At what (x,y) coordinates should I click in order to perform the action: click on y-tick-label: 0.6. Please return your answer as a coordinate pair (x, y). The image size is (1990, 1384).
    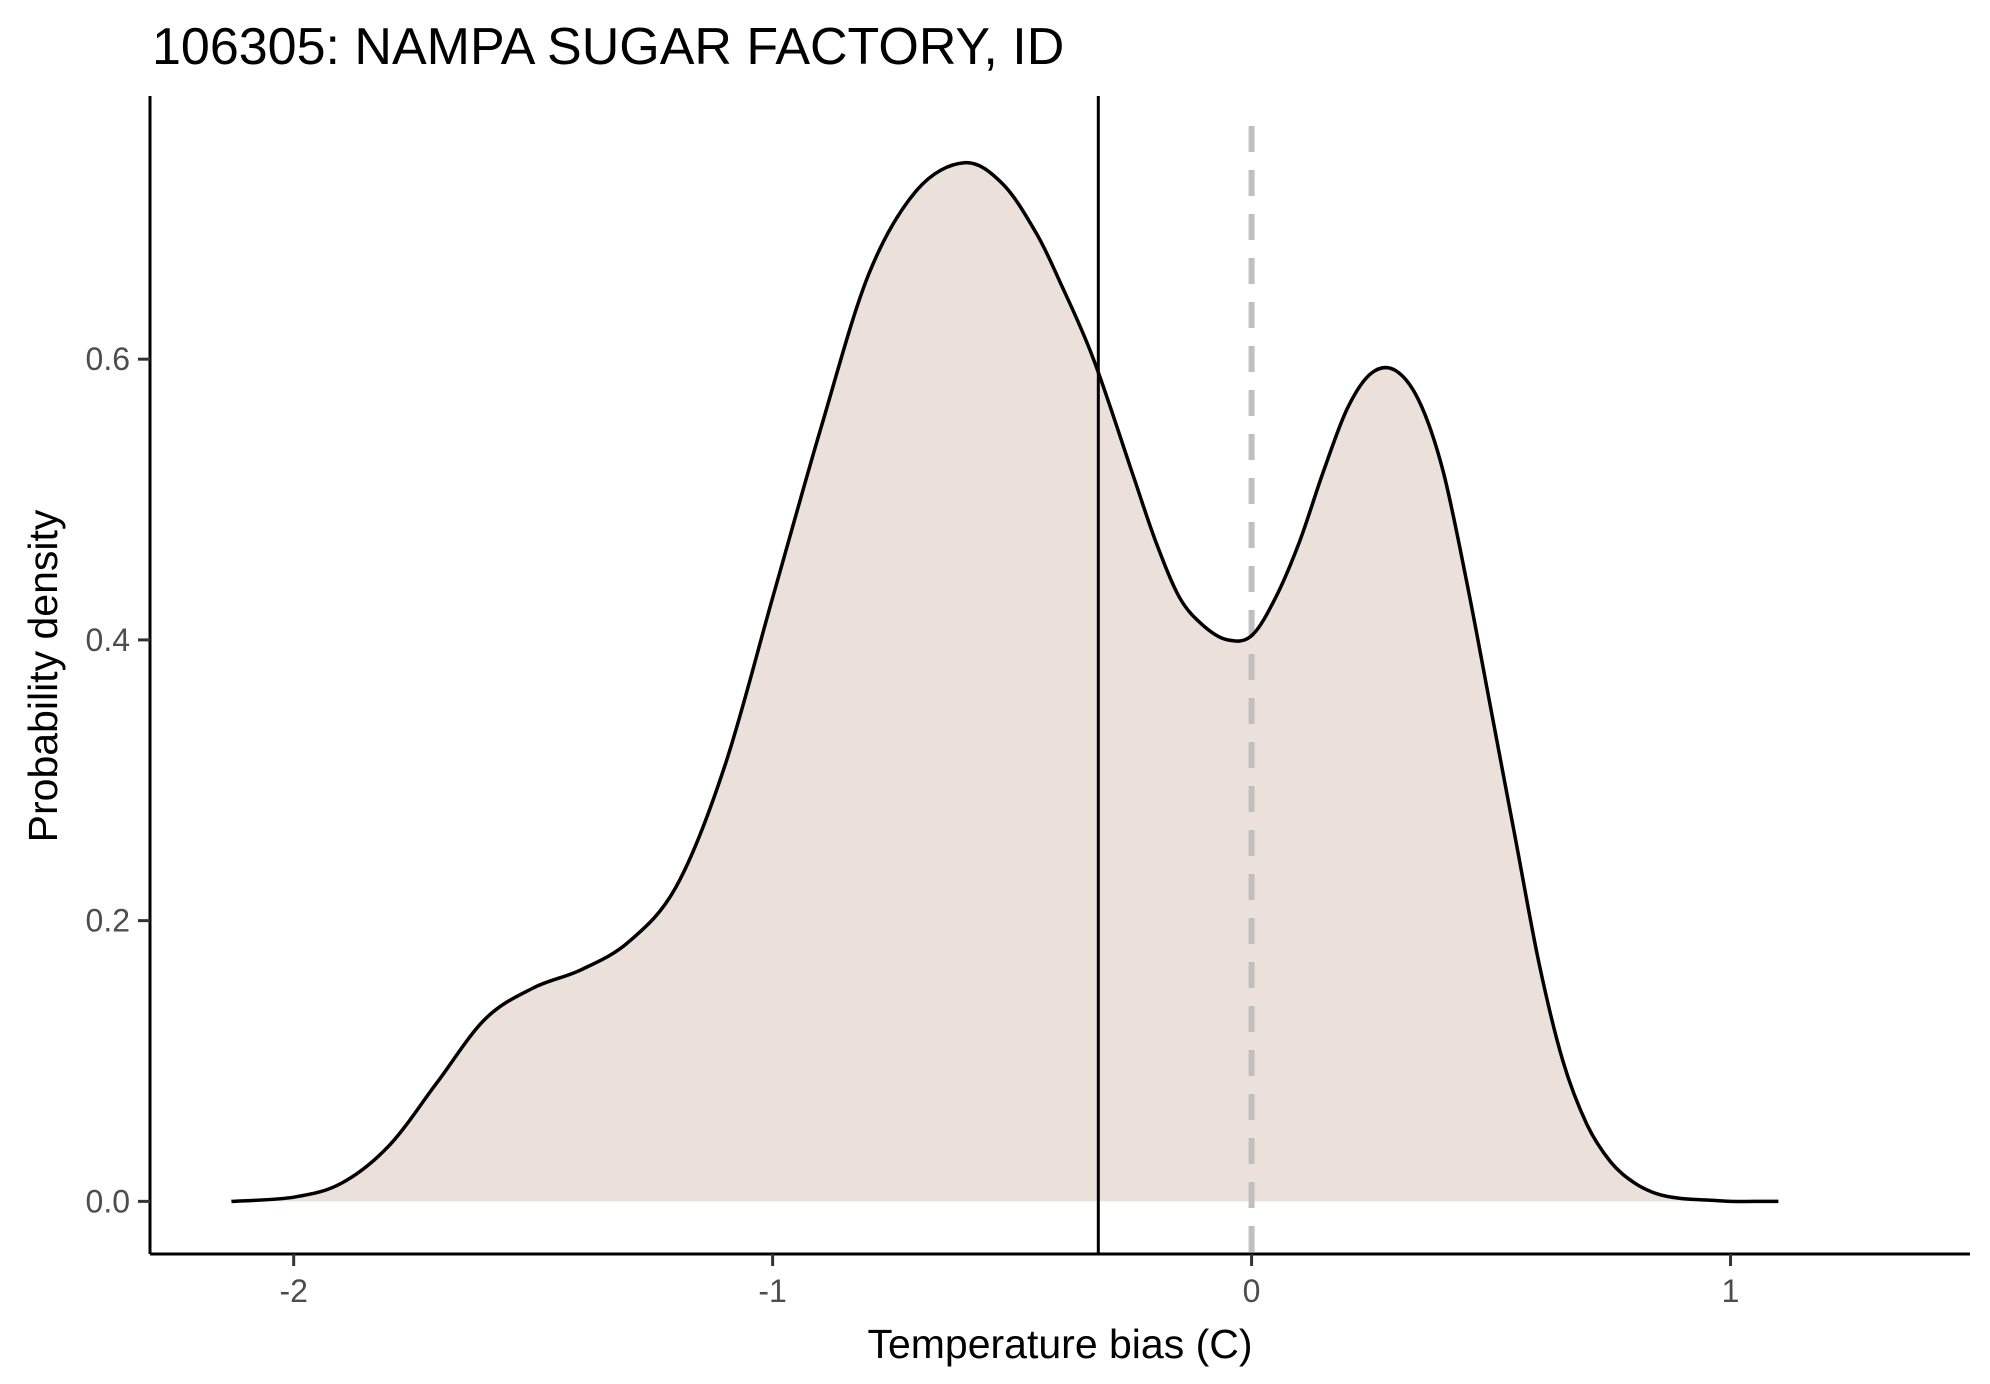
    Looking at the image, I should click on (108, 359).